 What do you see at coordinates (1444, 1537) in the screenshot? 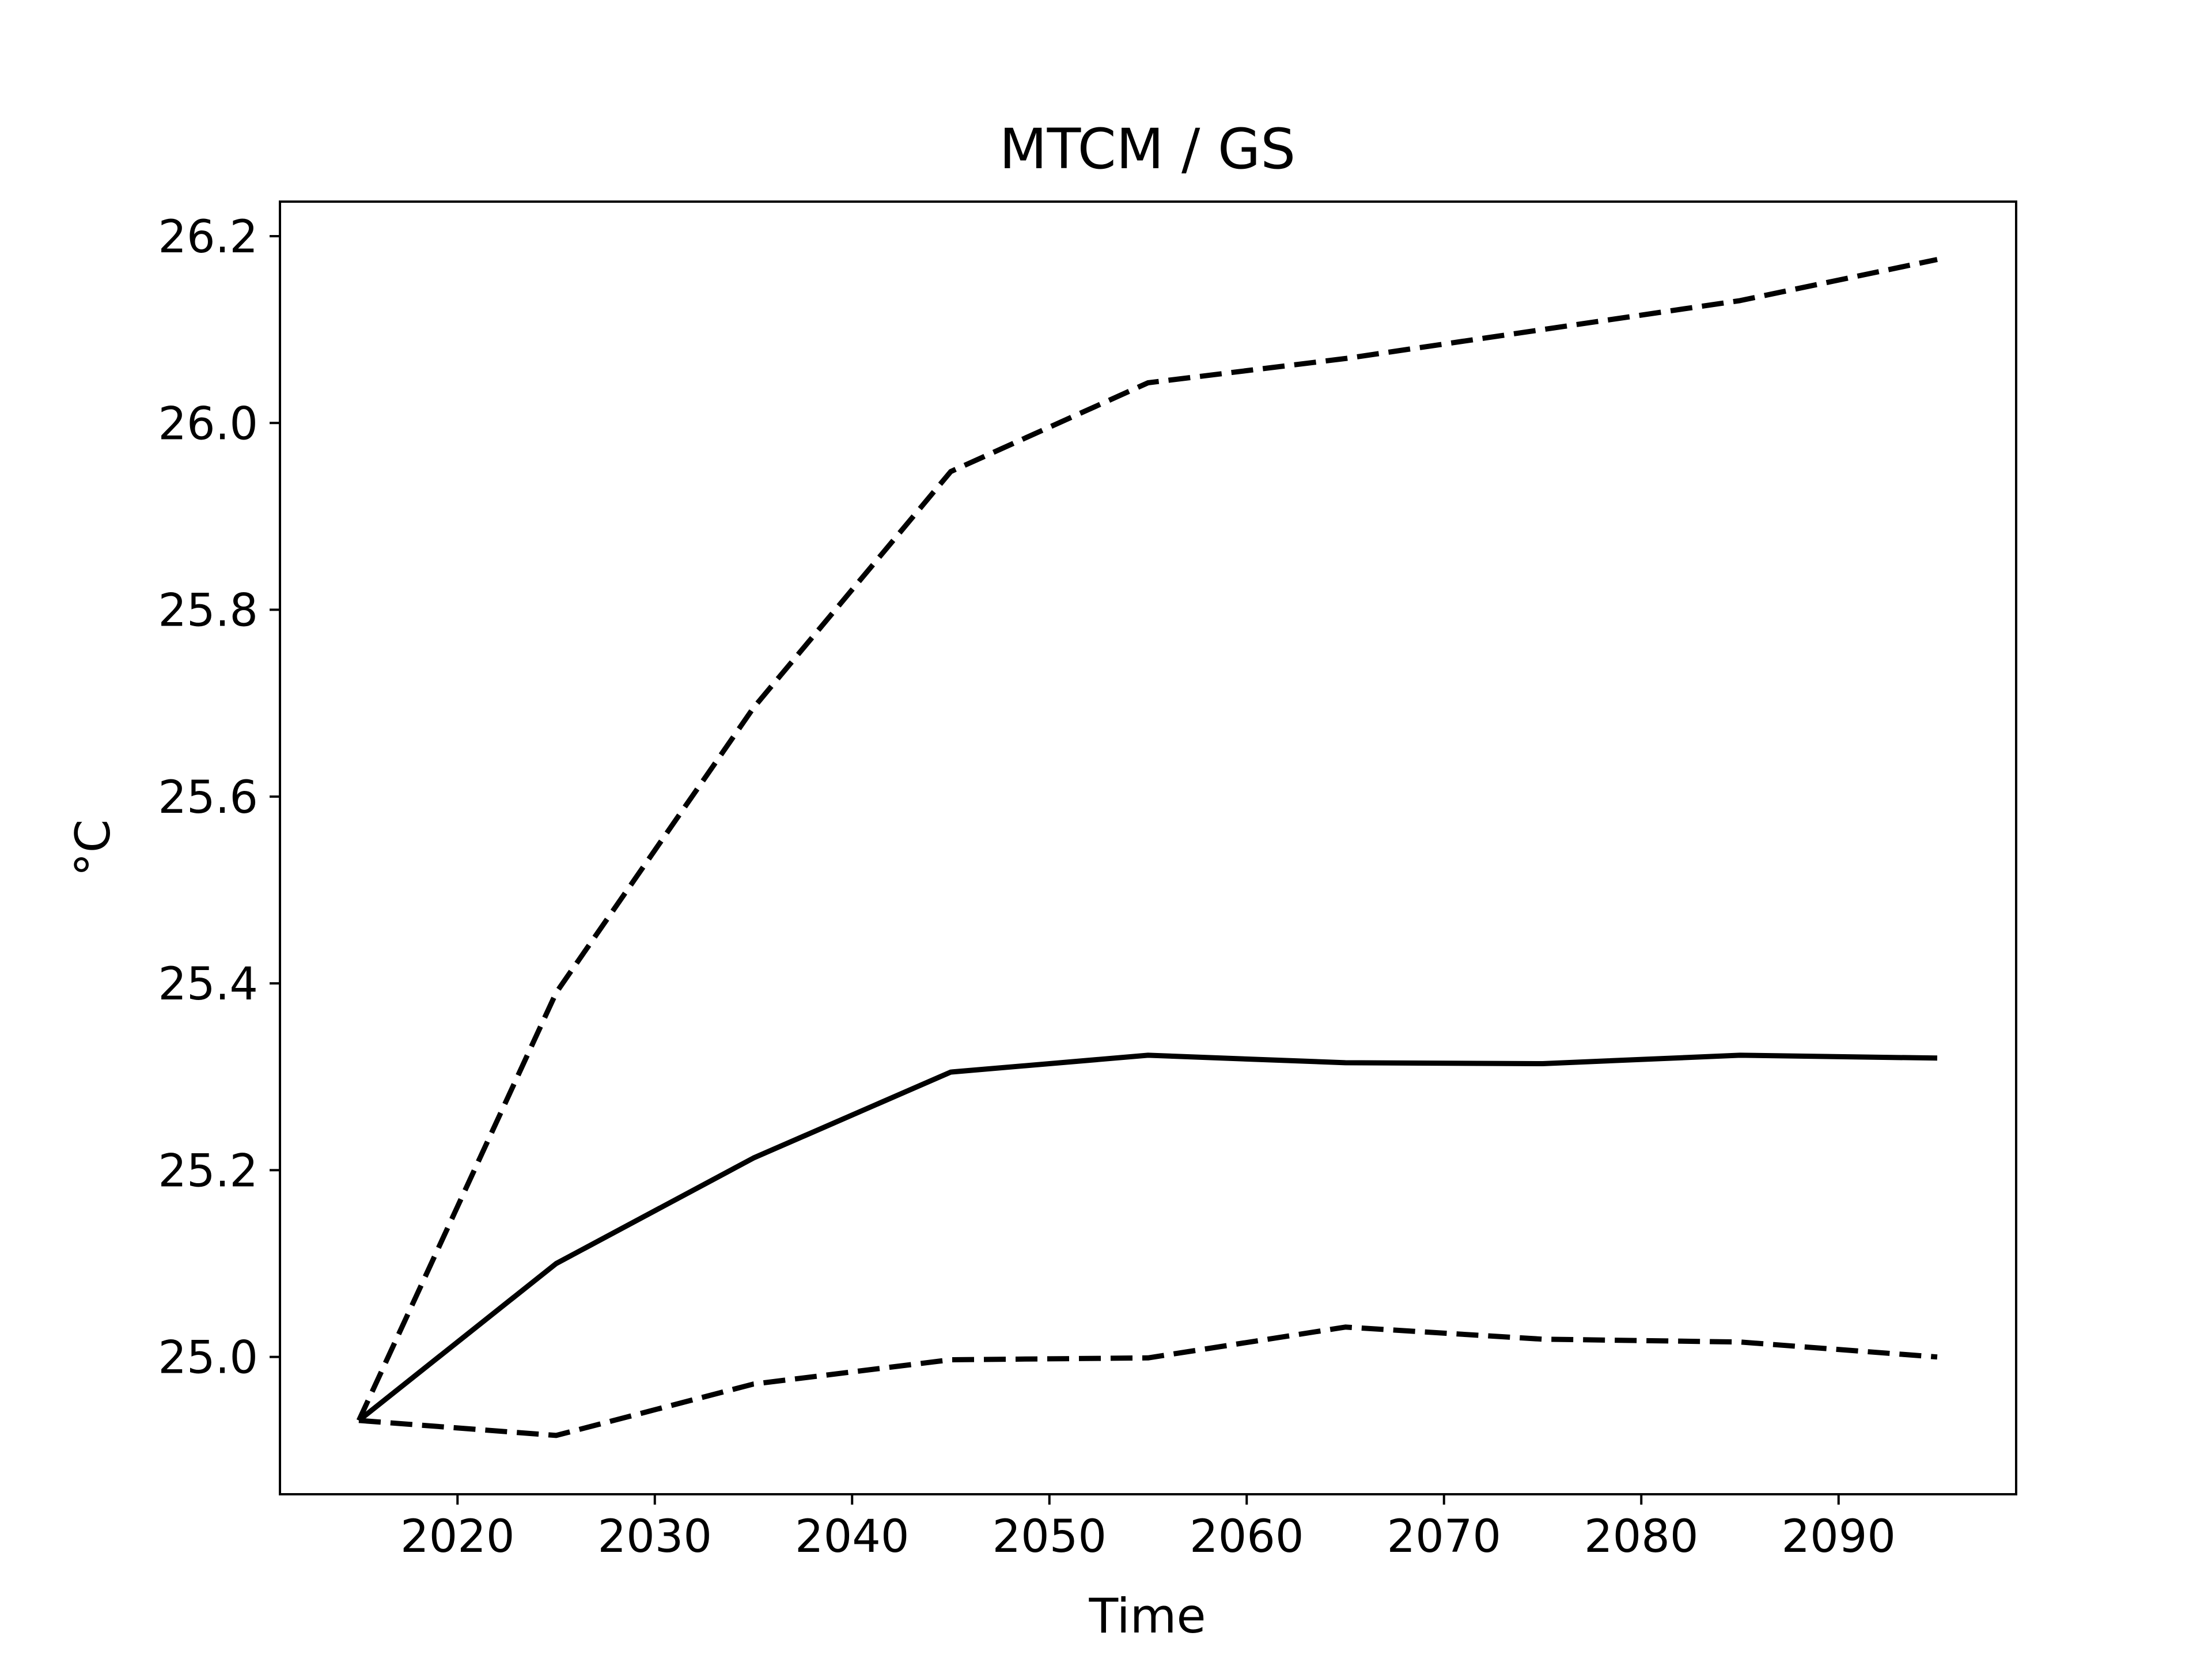
I see `x-tick-label: 2070` at bounding box center [1444, 1537].